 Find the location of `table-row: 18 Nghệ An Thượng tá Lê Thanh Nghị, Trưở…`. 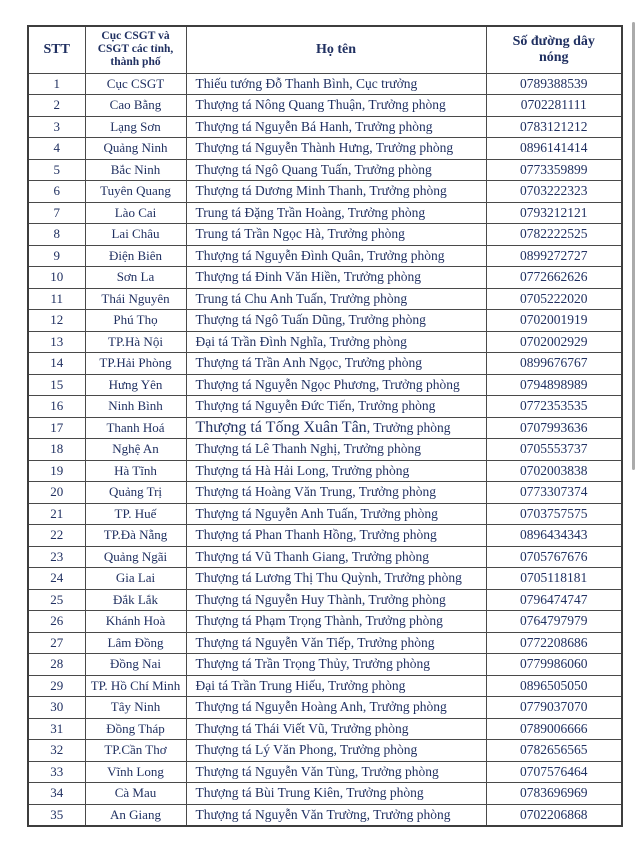

table-row: 18 Nghệ An Thượng tá Lê Thanh Nghị, Trưở… is located at coordinates (325, 449).